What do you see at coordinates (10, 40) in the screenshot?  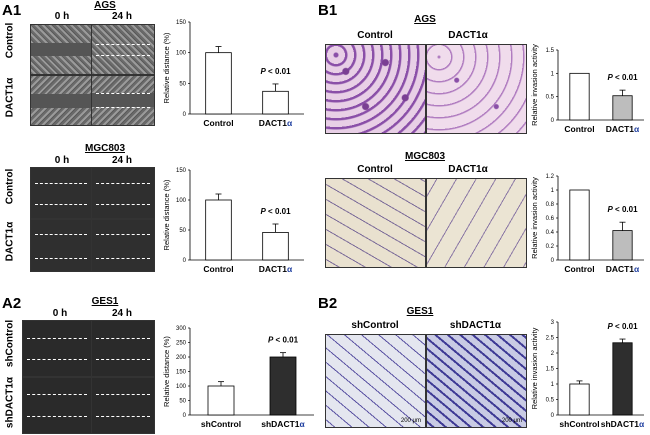 I see `a1-ags-row-control: Control` at bounding box center [10, 40].